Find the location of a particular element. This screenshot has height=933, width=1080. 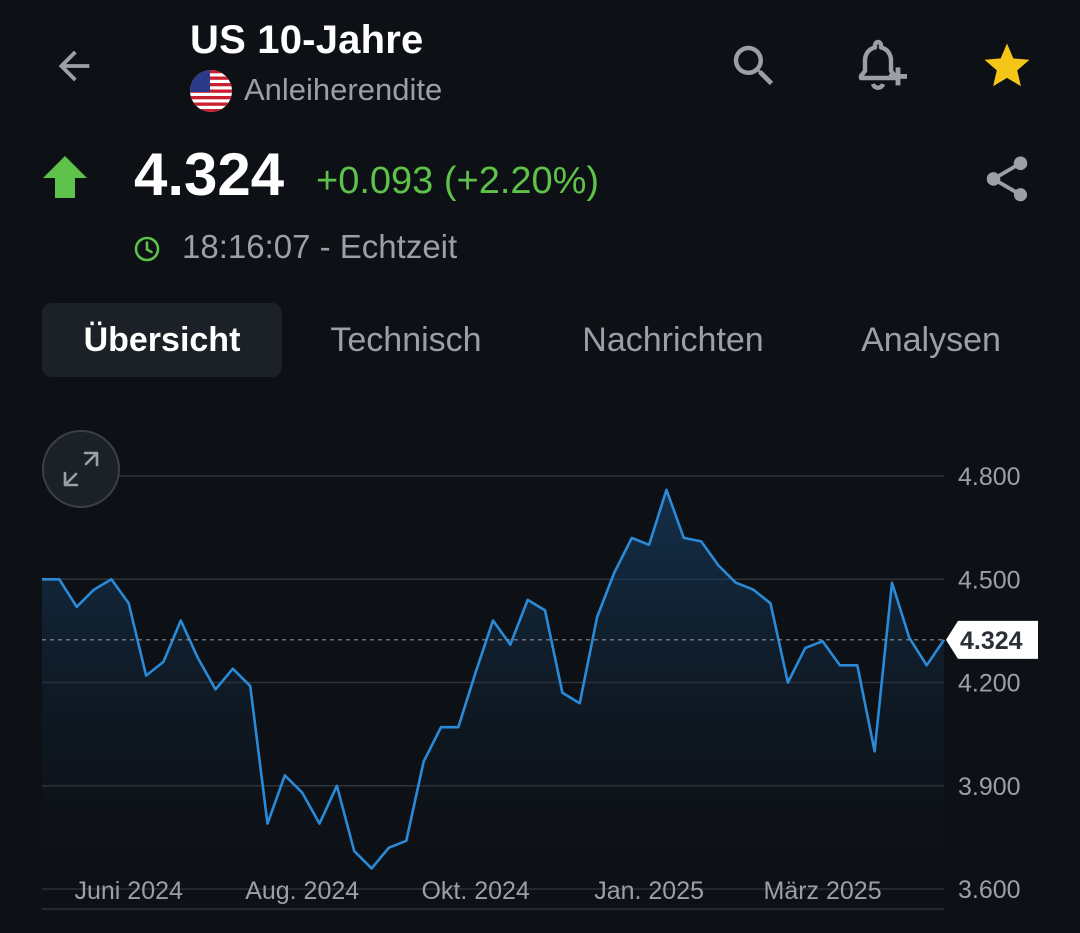

clock-icon is located at coordinates (147, 249).